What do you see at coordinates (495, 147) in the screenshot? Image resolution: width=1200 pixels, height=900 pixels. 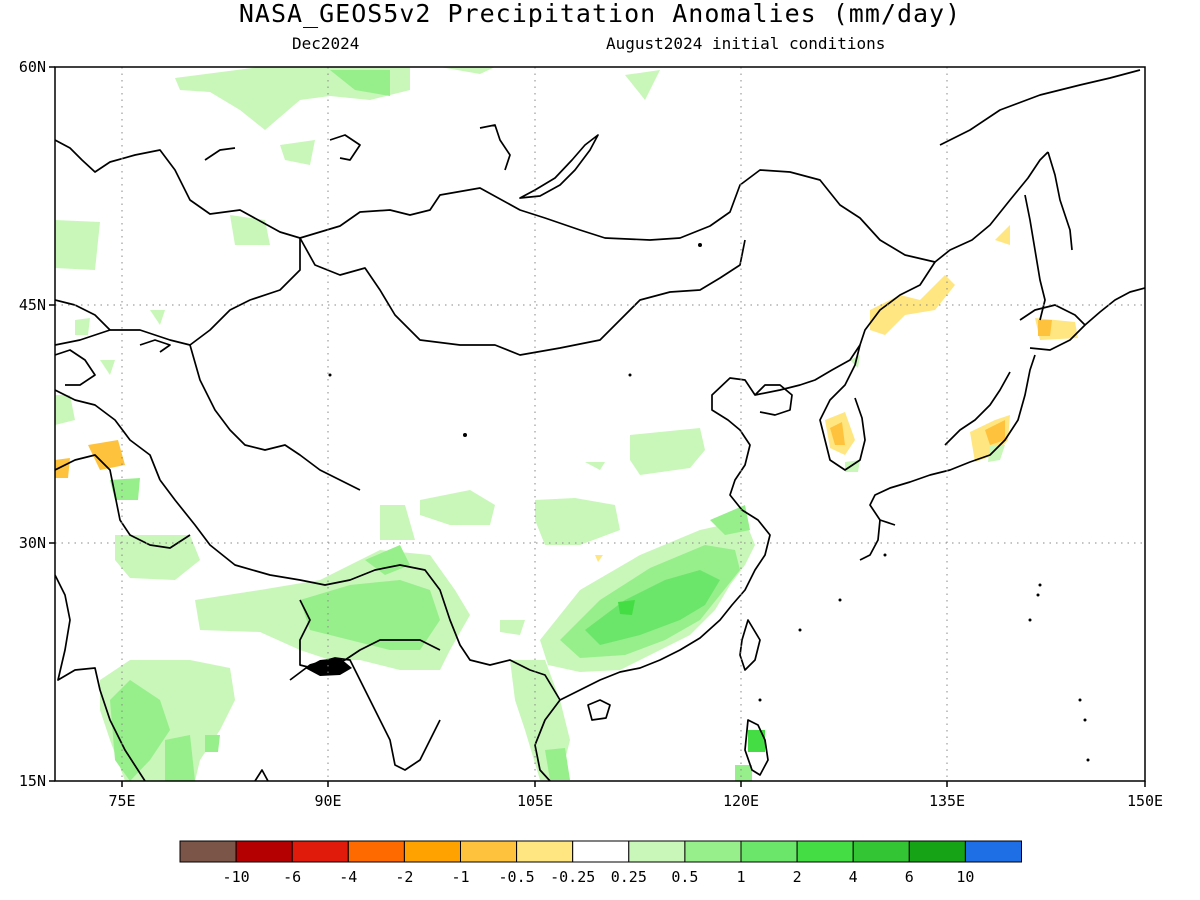 I see `coastline-ob` at bounding box center [495, 147].